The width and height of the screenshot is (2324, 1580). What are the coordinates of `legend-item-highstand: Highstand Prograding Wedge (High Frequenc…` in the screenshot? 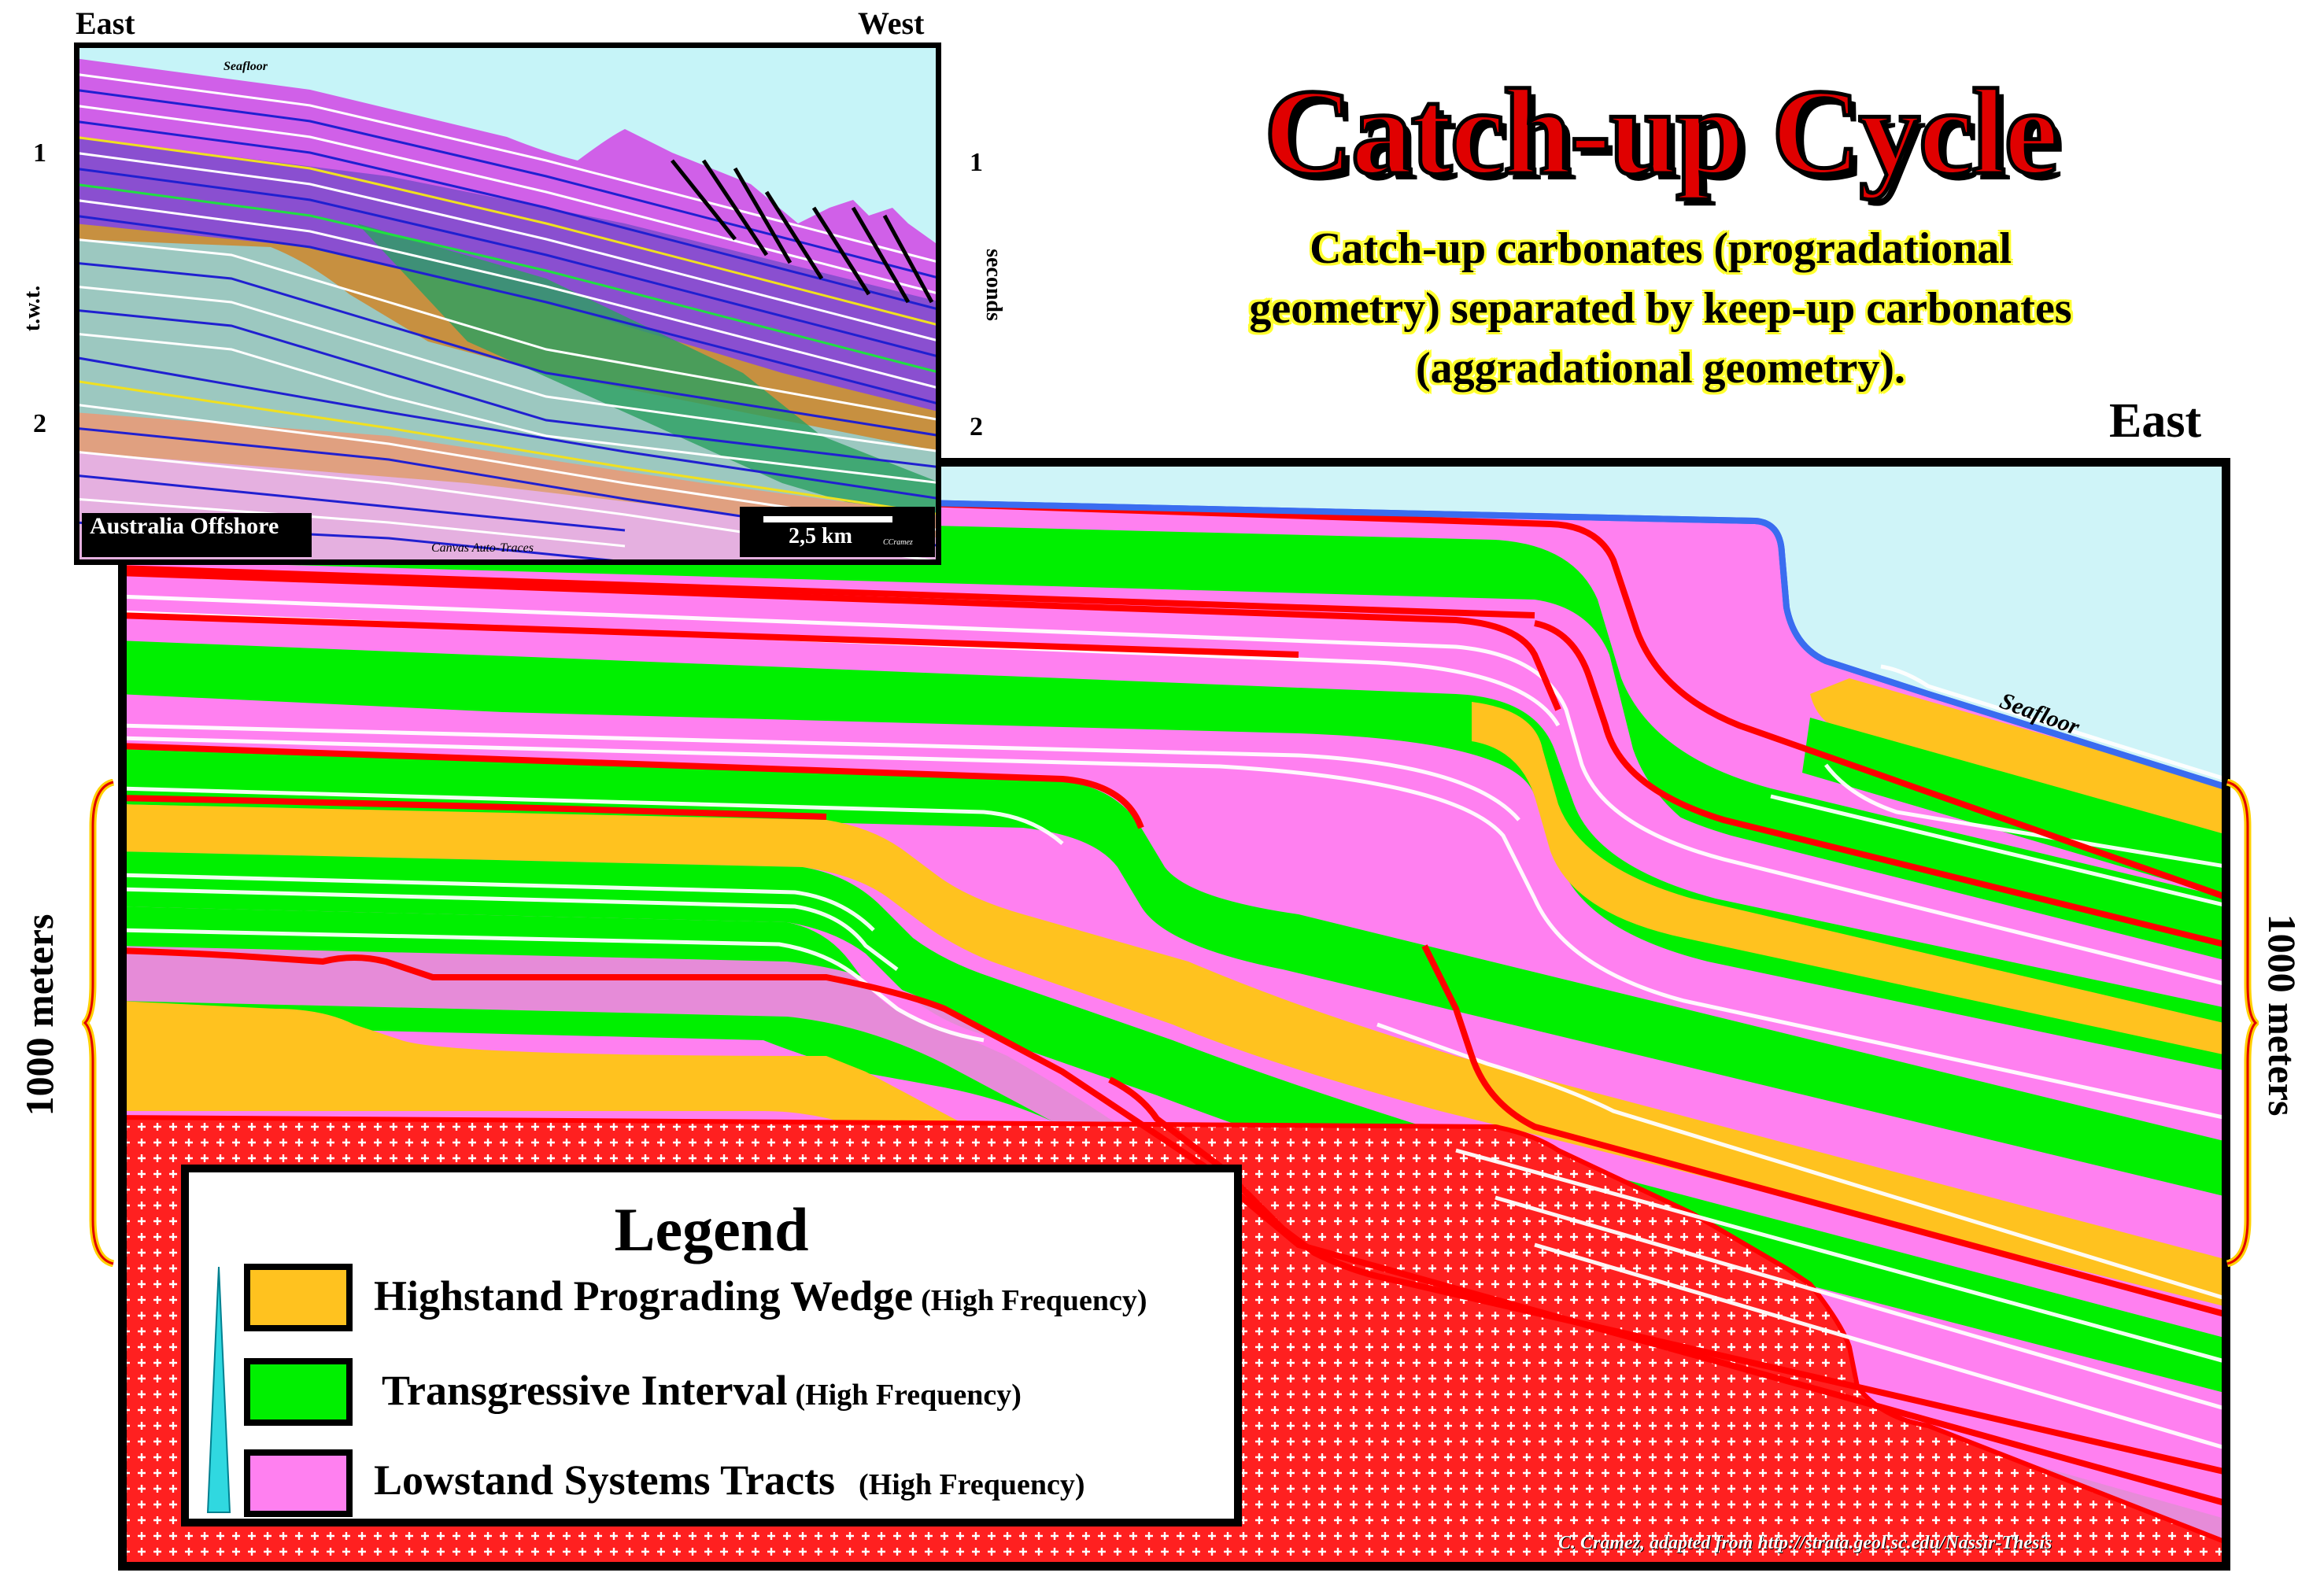 It's located at (760, 1296).